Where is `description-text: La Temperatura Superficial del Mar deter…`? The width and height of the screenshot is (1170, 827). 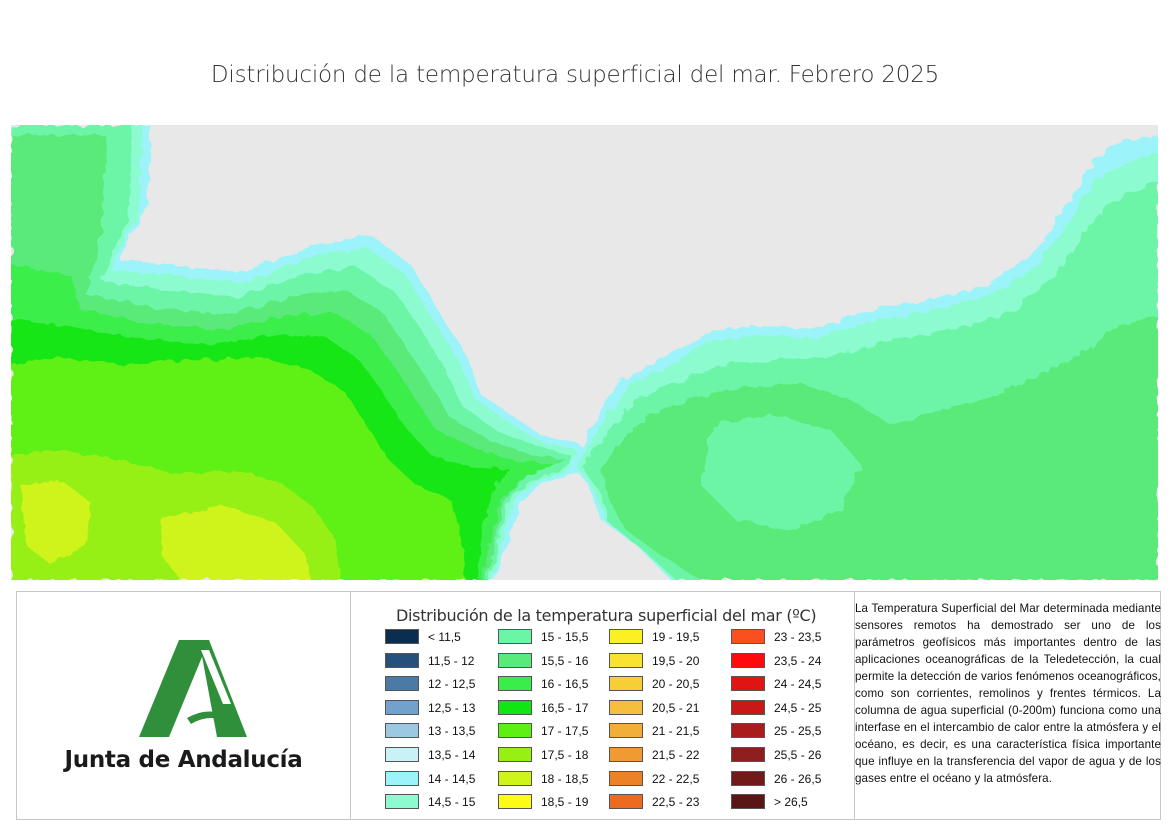
description-text: La Temperatura Superficial del Mar deter… is located at coordinates (1008, 693).